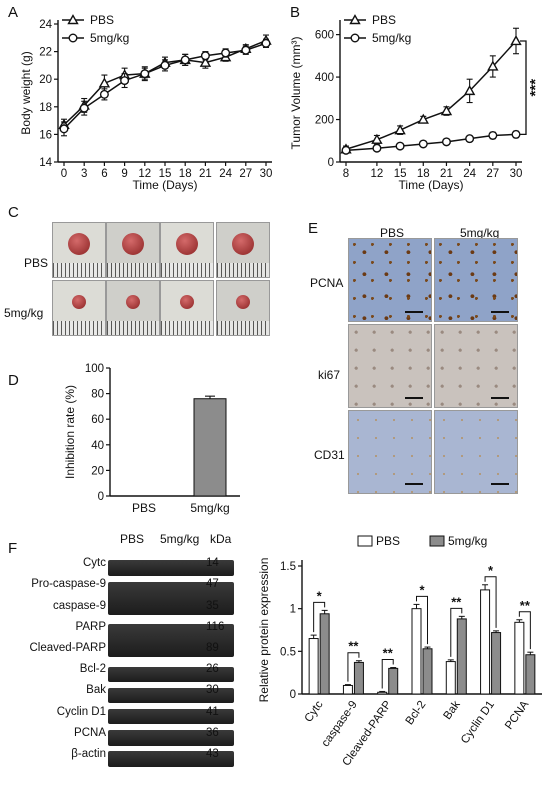 Image resolution: width=550 pixels, height=788 pixels. Describe the element at coordinates (36, 263) in the screenshot. I see `photo-row-label-pbs: PBS` at that location.